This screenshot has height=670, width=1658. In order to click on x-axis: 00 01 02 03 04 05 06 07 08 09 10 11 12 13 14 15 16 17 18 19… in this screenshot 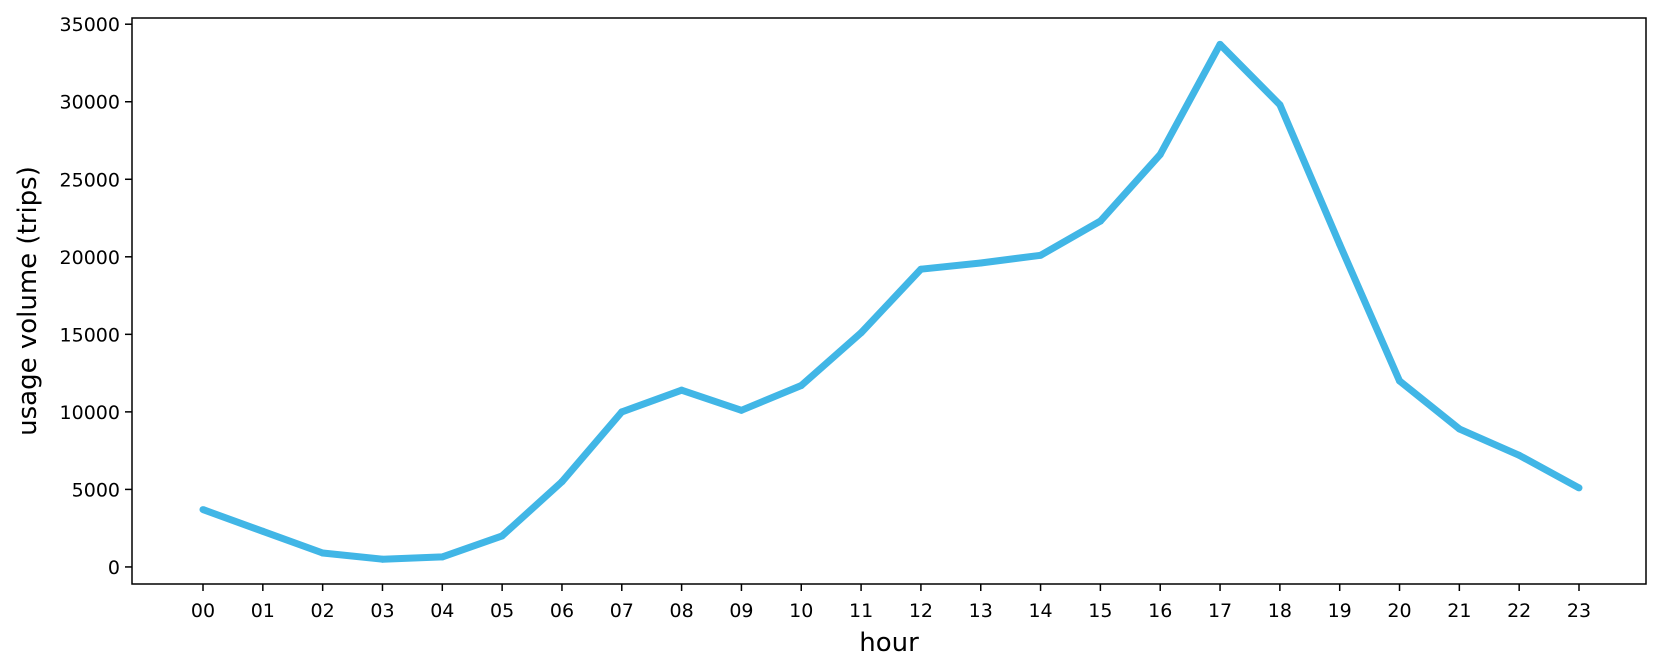, I will do `click(891, 603)`.